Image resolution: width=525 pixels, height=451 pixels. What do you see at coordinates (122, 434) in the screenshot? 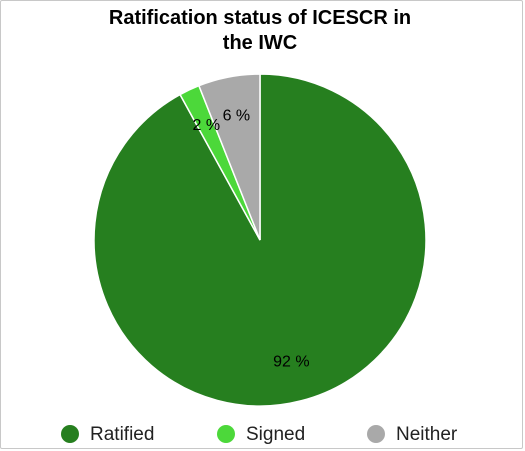
I see `legend-label: Ratified` at bounding box center [122, 434].